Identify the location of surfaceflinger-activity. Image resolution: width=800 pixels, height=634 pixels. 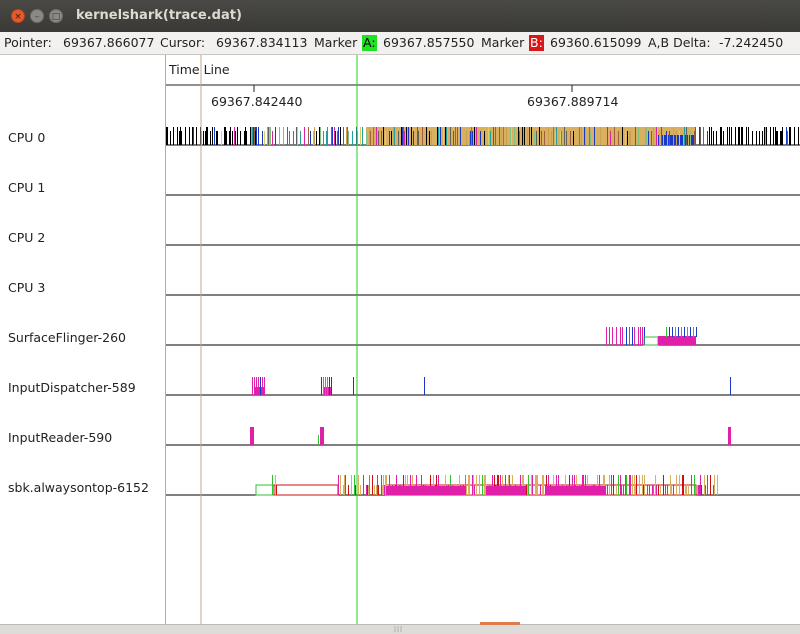
(651, 336).